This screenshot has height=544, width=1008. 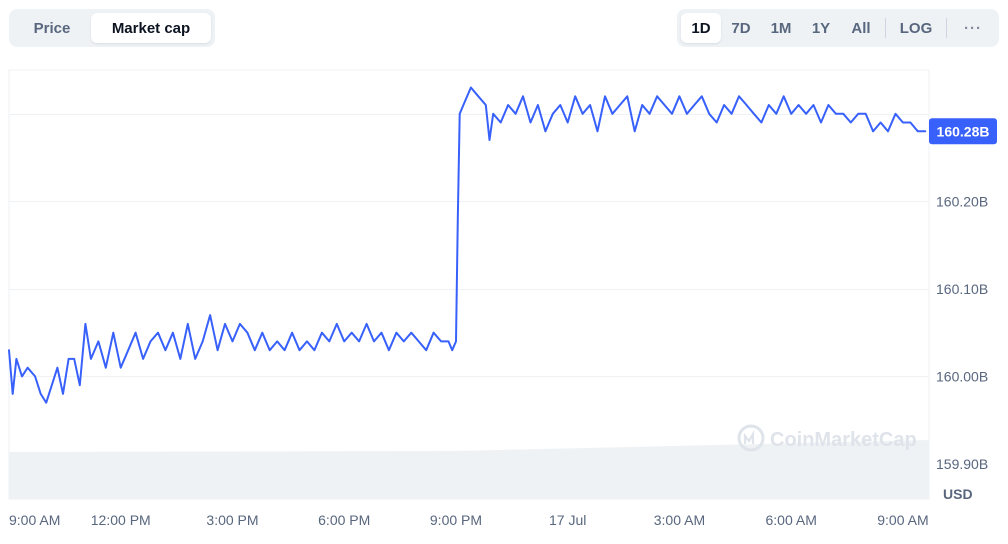 I want to click on y-tick-label: 160.00B, so click(x=962, y=376).